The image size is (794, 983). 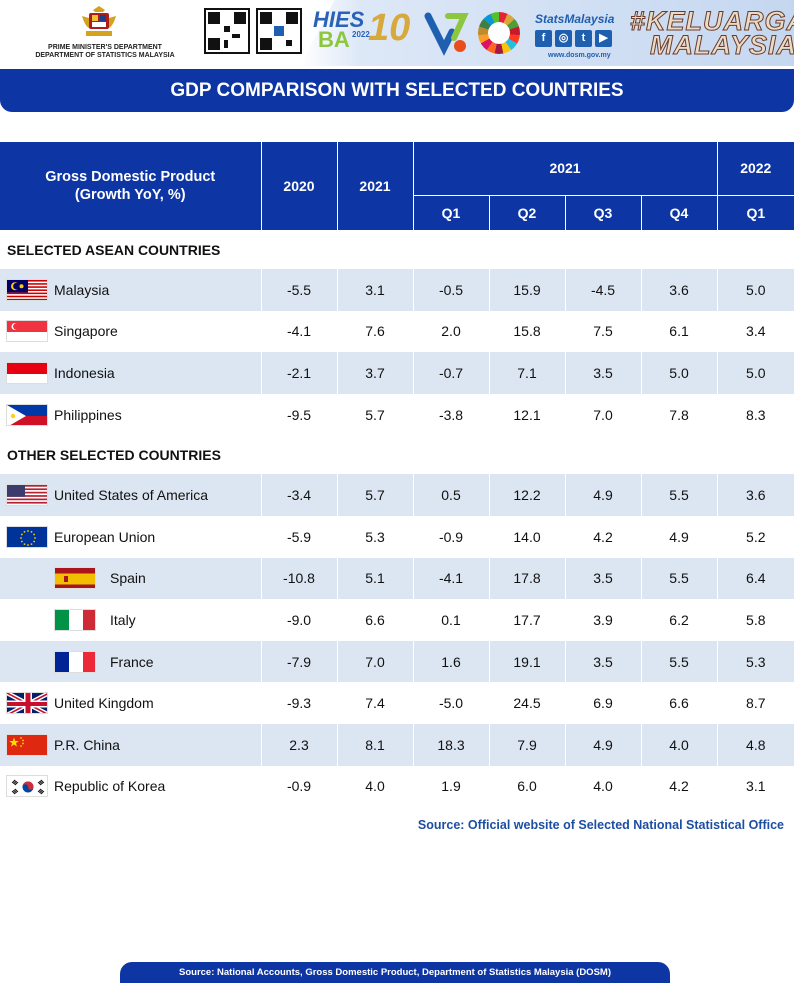 What do you see at coordinates (375, 703) in the screenshot?
I see `value-cell: 7.4` at bounding box center [375, 703].